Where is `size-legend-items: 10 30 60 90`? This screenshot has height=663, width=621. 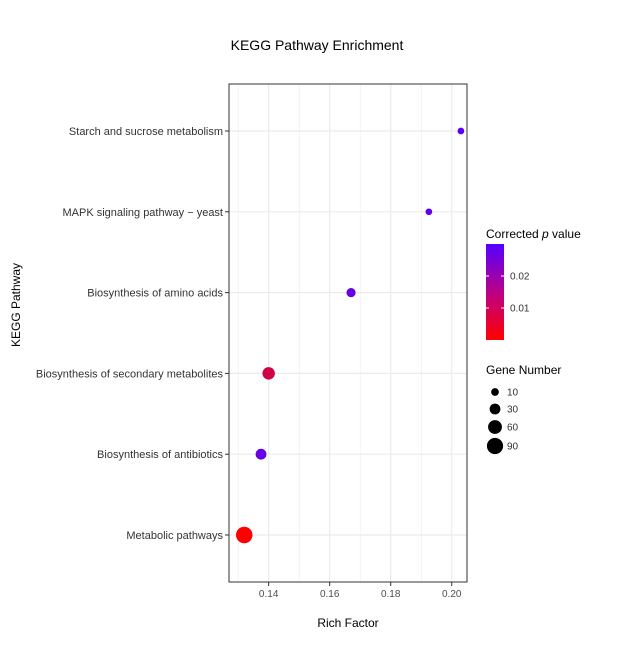
size-legend-items: 10 30 60 90 is located at coordinates (502, 421).